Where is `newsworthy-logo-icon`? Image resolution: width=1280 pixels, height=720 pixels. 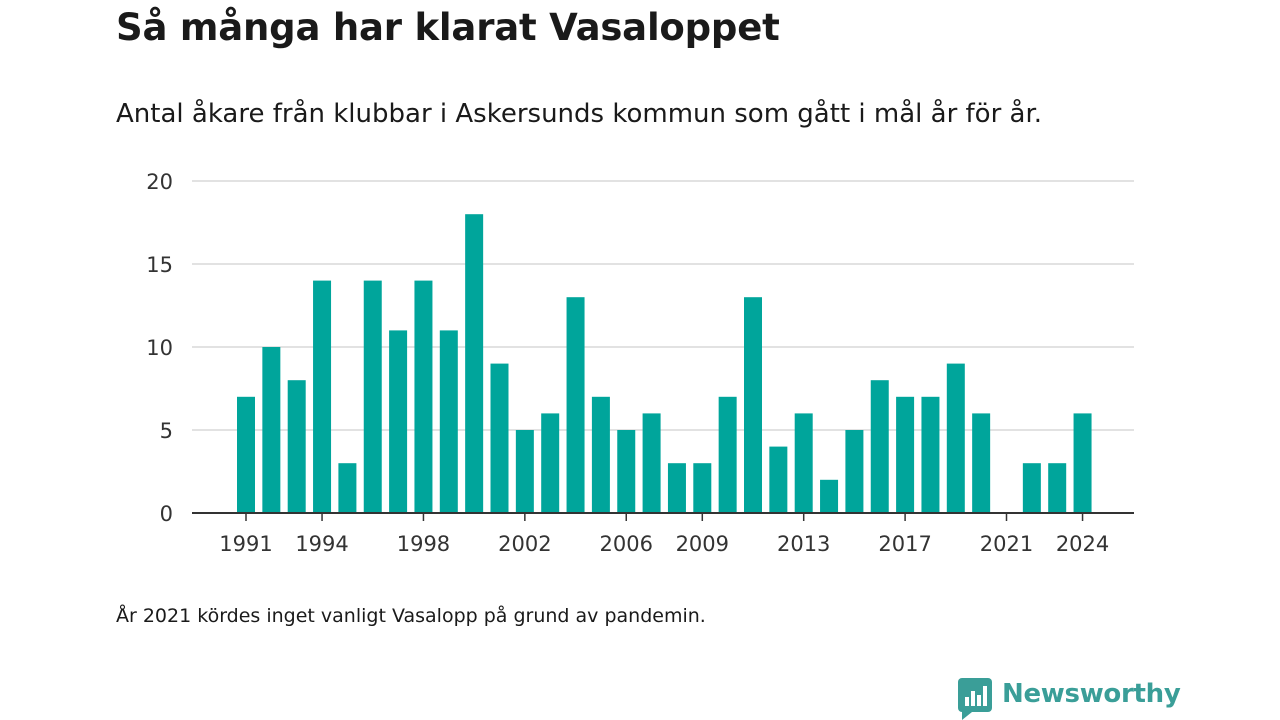
newsworthy-logo-icon is located at coordinates (975, 699).